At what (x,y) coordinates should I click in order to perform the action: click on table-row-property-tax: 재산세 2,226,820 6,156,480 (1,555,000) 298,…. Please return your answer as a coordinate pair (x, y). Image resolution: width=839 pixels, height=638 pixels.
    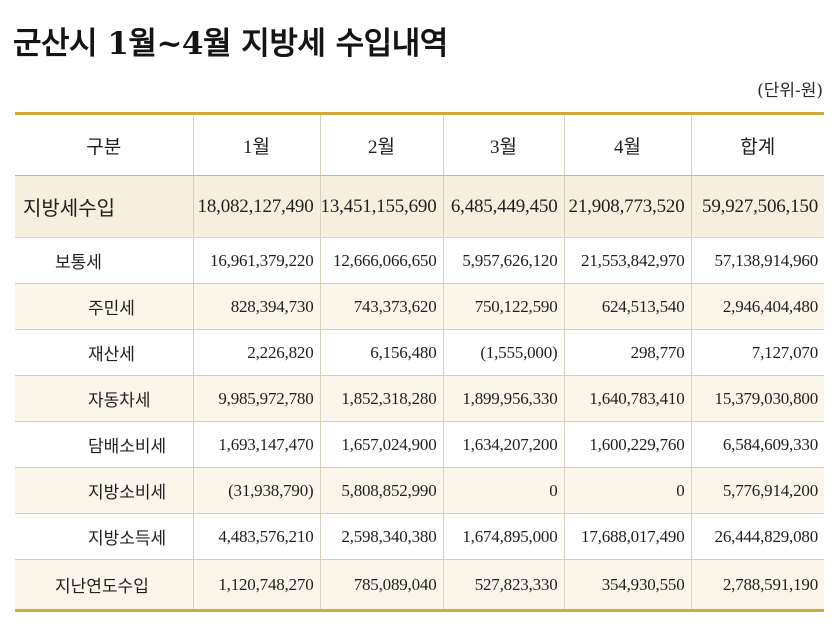
    Looking at the image, I should click on (419, 352).